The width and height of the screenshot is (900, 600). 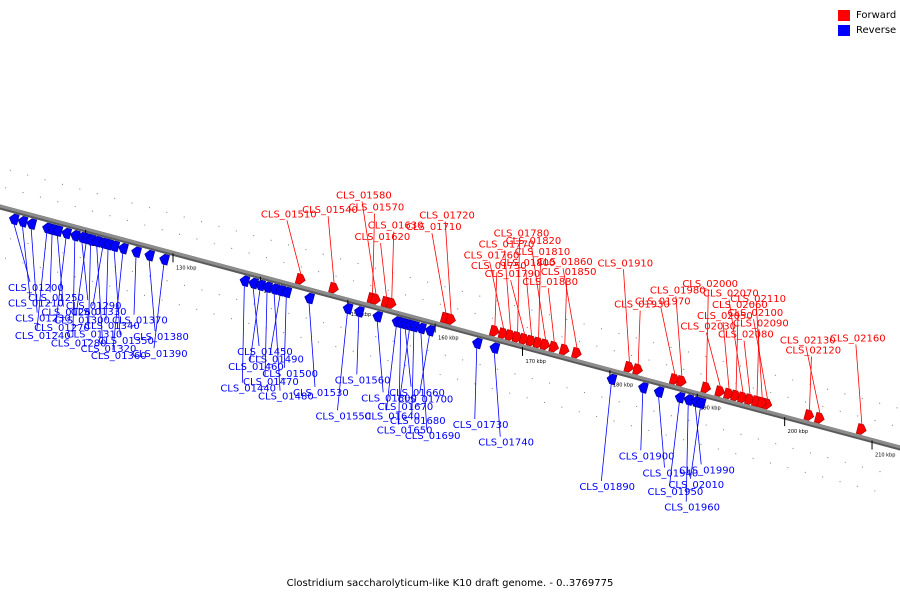 I want to click on gene-label-CLS_01970: CLS_01970, so click(x=663, y=301).